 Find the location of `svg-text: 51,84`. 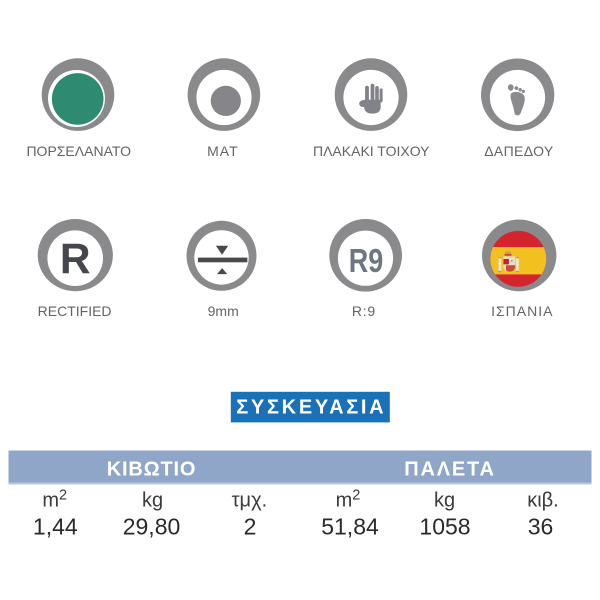

svg-text: 51,84 is located at coordinates (350, 527).